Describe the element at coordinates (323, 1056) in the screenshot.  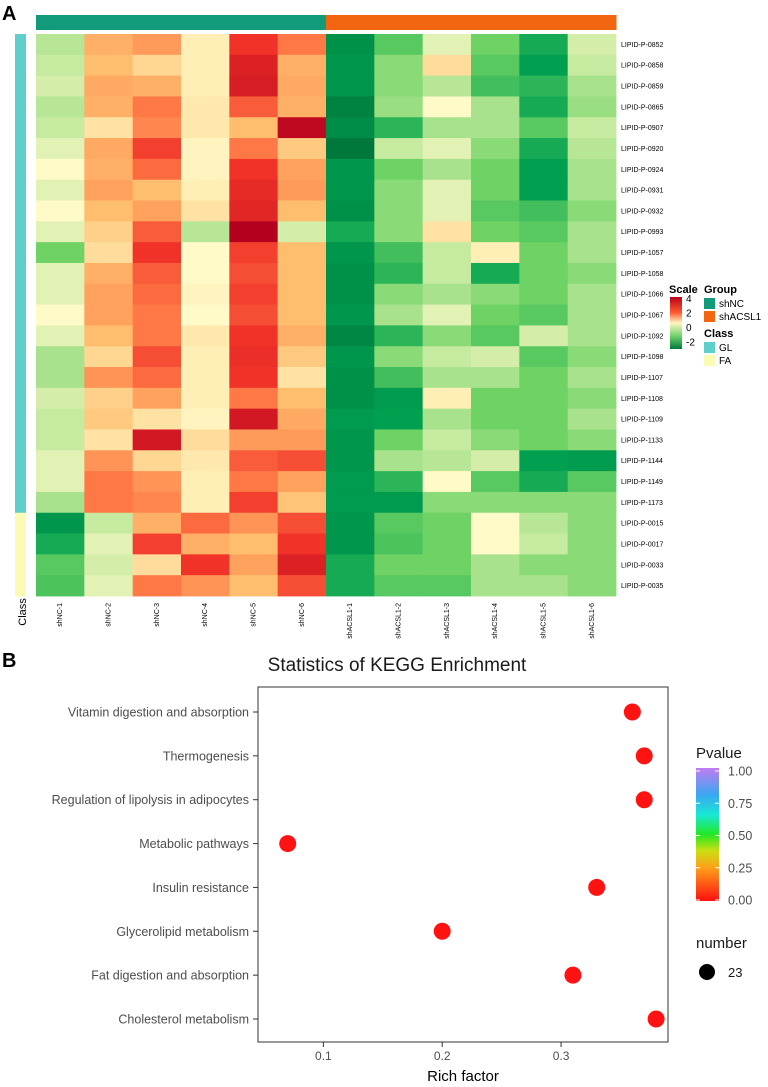
I see `kegg-x-tick-label: 0.1` at that location.